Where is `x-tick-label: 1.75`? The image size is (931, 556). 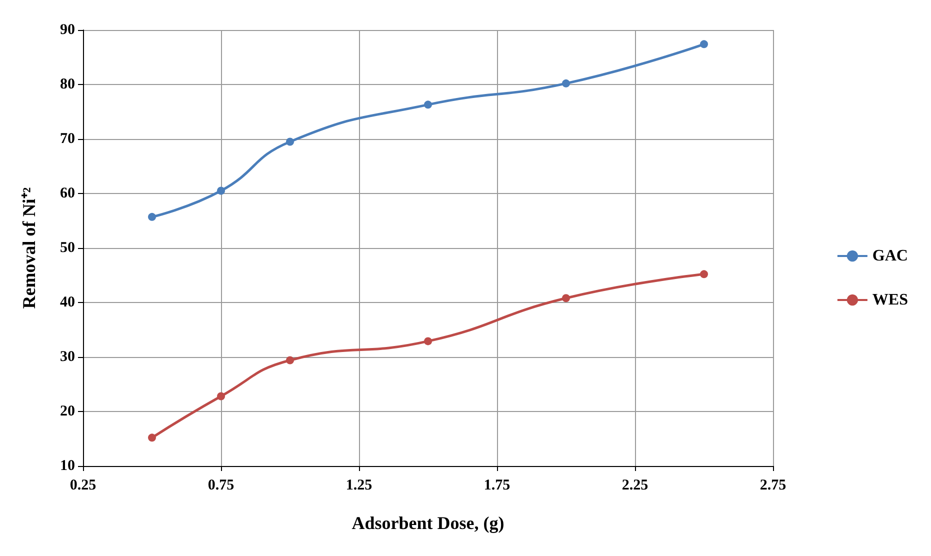 x-tick-label: 1.75 is located at coordinates (497, 486).